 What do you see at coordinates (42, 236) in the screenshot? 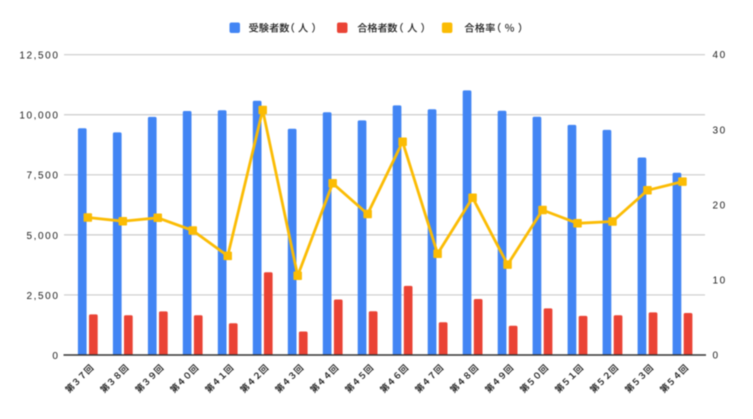
I see `svg-text: 5,000` at bounding box center [42, 236].